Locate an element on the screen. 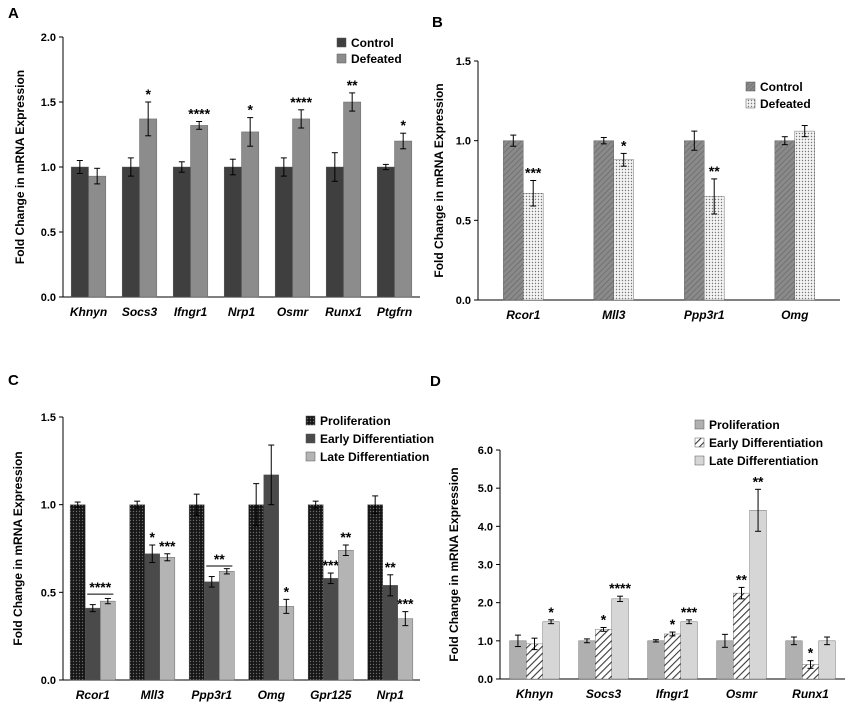 Image resolution: width=850 pixels, height=708 pixels. legend-label: Early Differentiation is located at coordinates (766, 443).